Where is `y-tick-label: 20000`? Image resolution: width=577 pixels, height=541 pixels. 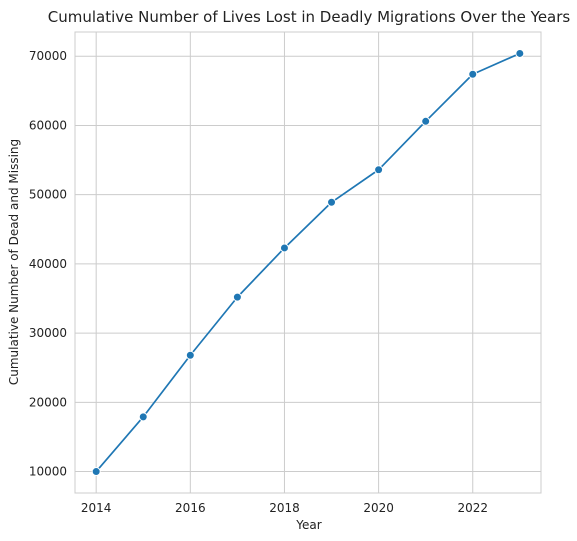
y-tick-label: 20000 is located at coordinates (48, 402).